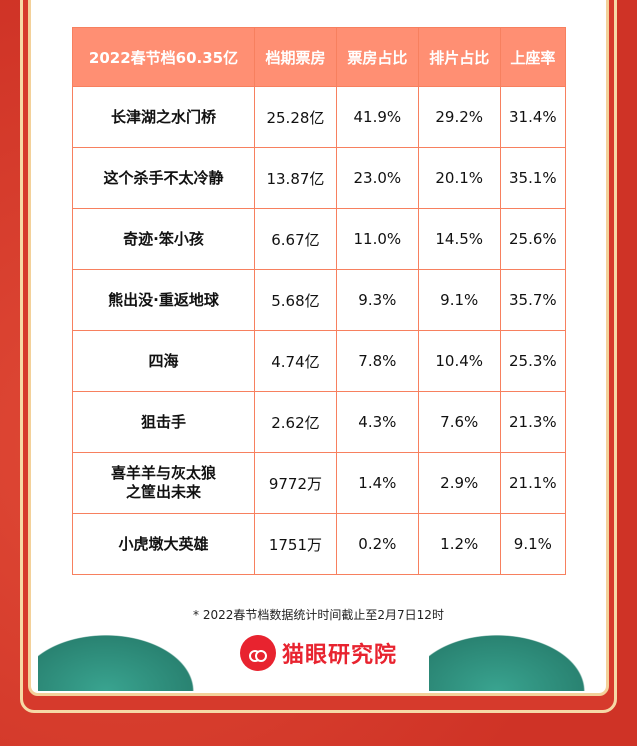 This screenshot has height=746, width=637. Describe the element at coordinates (533, 300) in the screenshot. I see `table-cell: 35.7%` at that location.